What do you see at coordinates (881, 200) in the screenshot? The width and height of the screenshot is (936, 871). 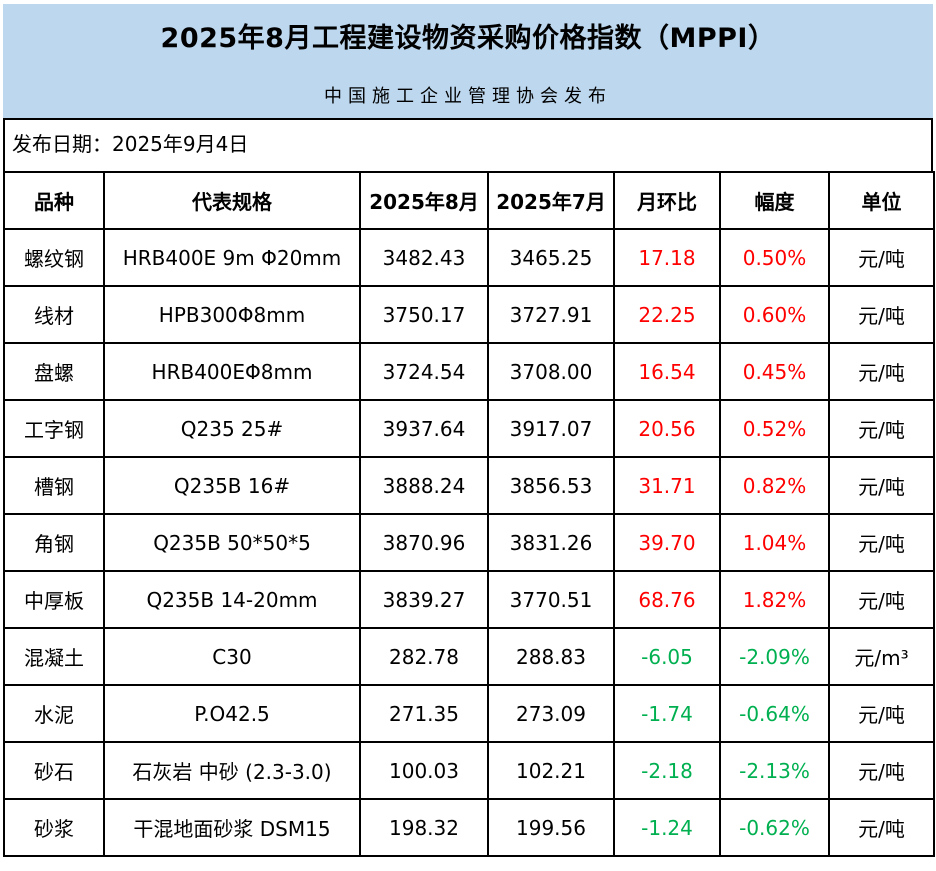 I see `col-header-unit: 单位` at bounding box center [881, 200].